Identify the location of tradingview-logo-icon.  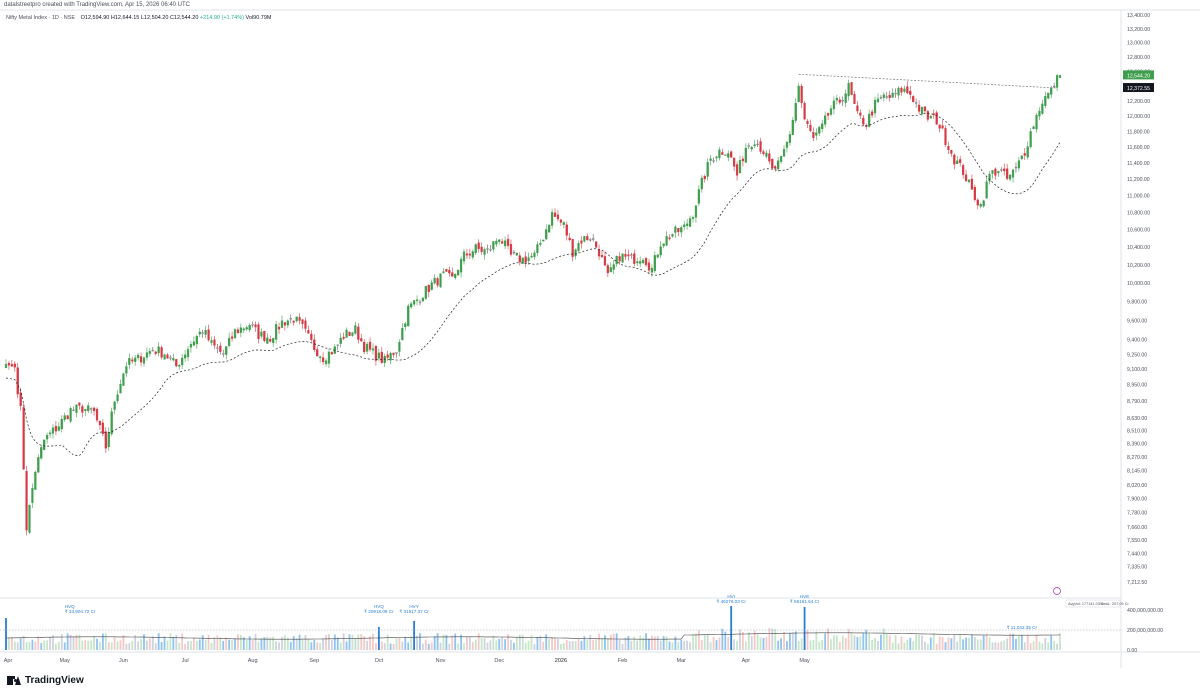
(14, 680).